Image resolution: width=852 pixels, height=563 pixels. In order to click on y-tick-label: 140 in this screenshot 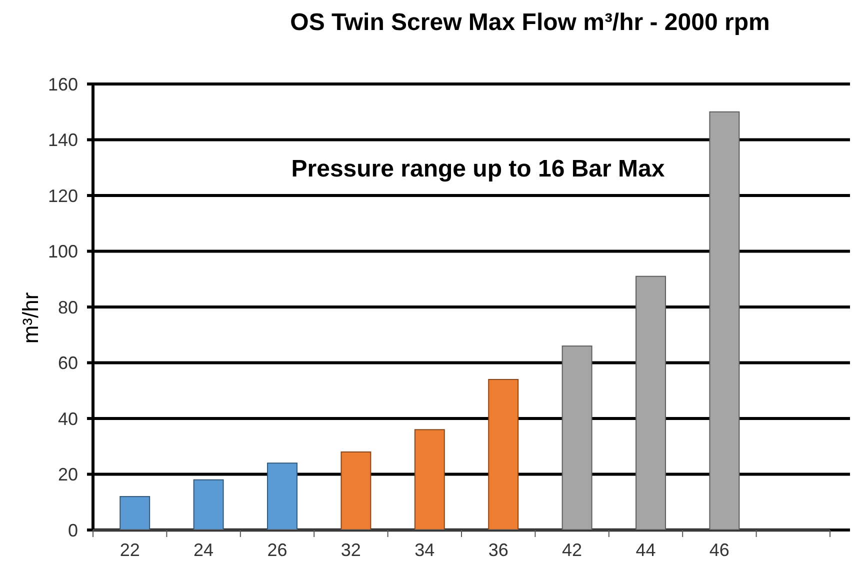, I will do `click(63, 140)`.